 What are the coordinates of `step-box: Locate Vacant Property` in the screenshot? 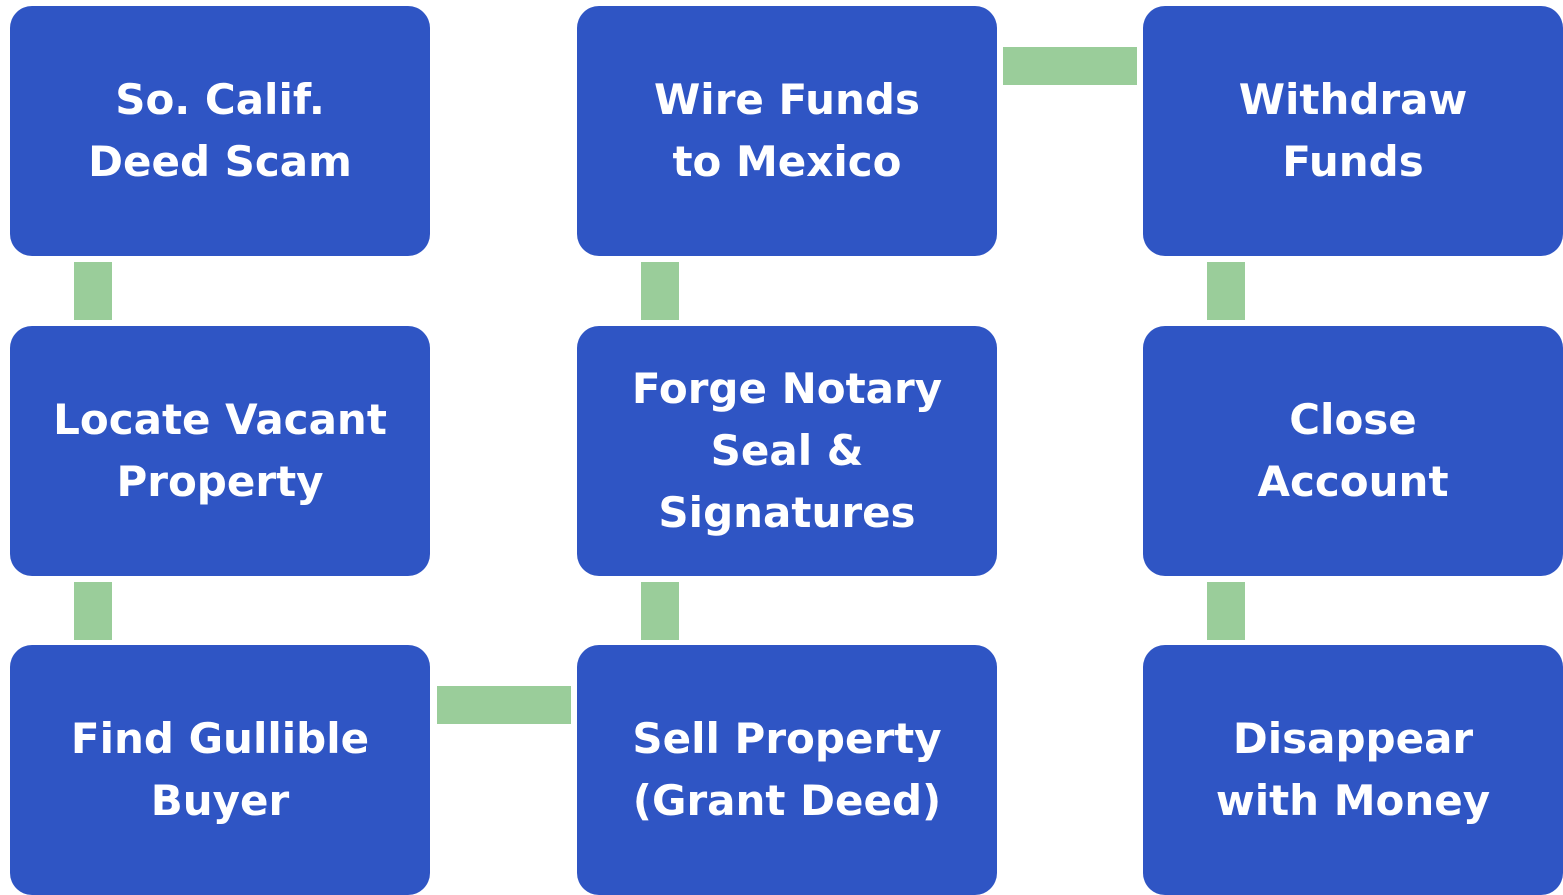 It's located at (220, 451).